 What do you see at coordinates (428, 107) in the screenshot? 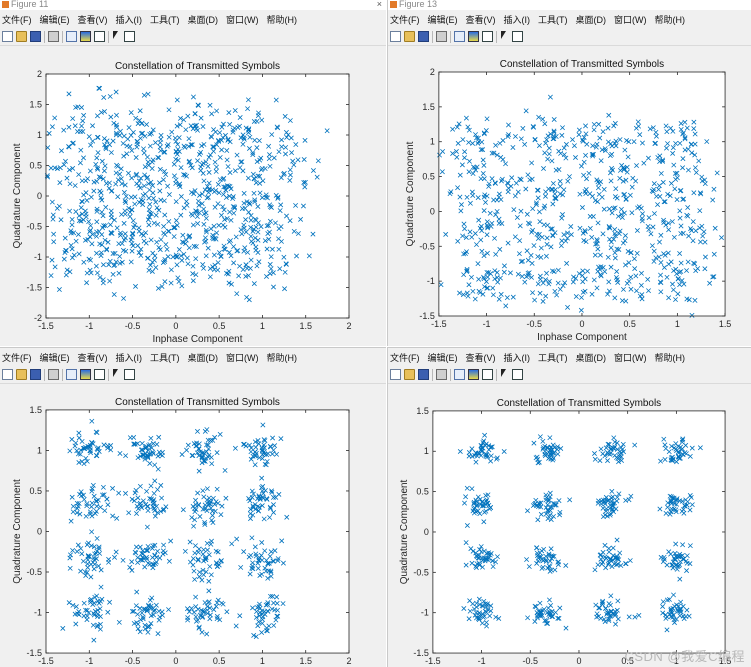
I see `y-tick-label: 1.5` at bounding box center [428, 107].